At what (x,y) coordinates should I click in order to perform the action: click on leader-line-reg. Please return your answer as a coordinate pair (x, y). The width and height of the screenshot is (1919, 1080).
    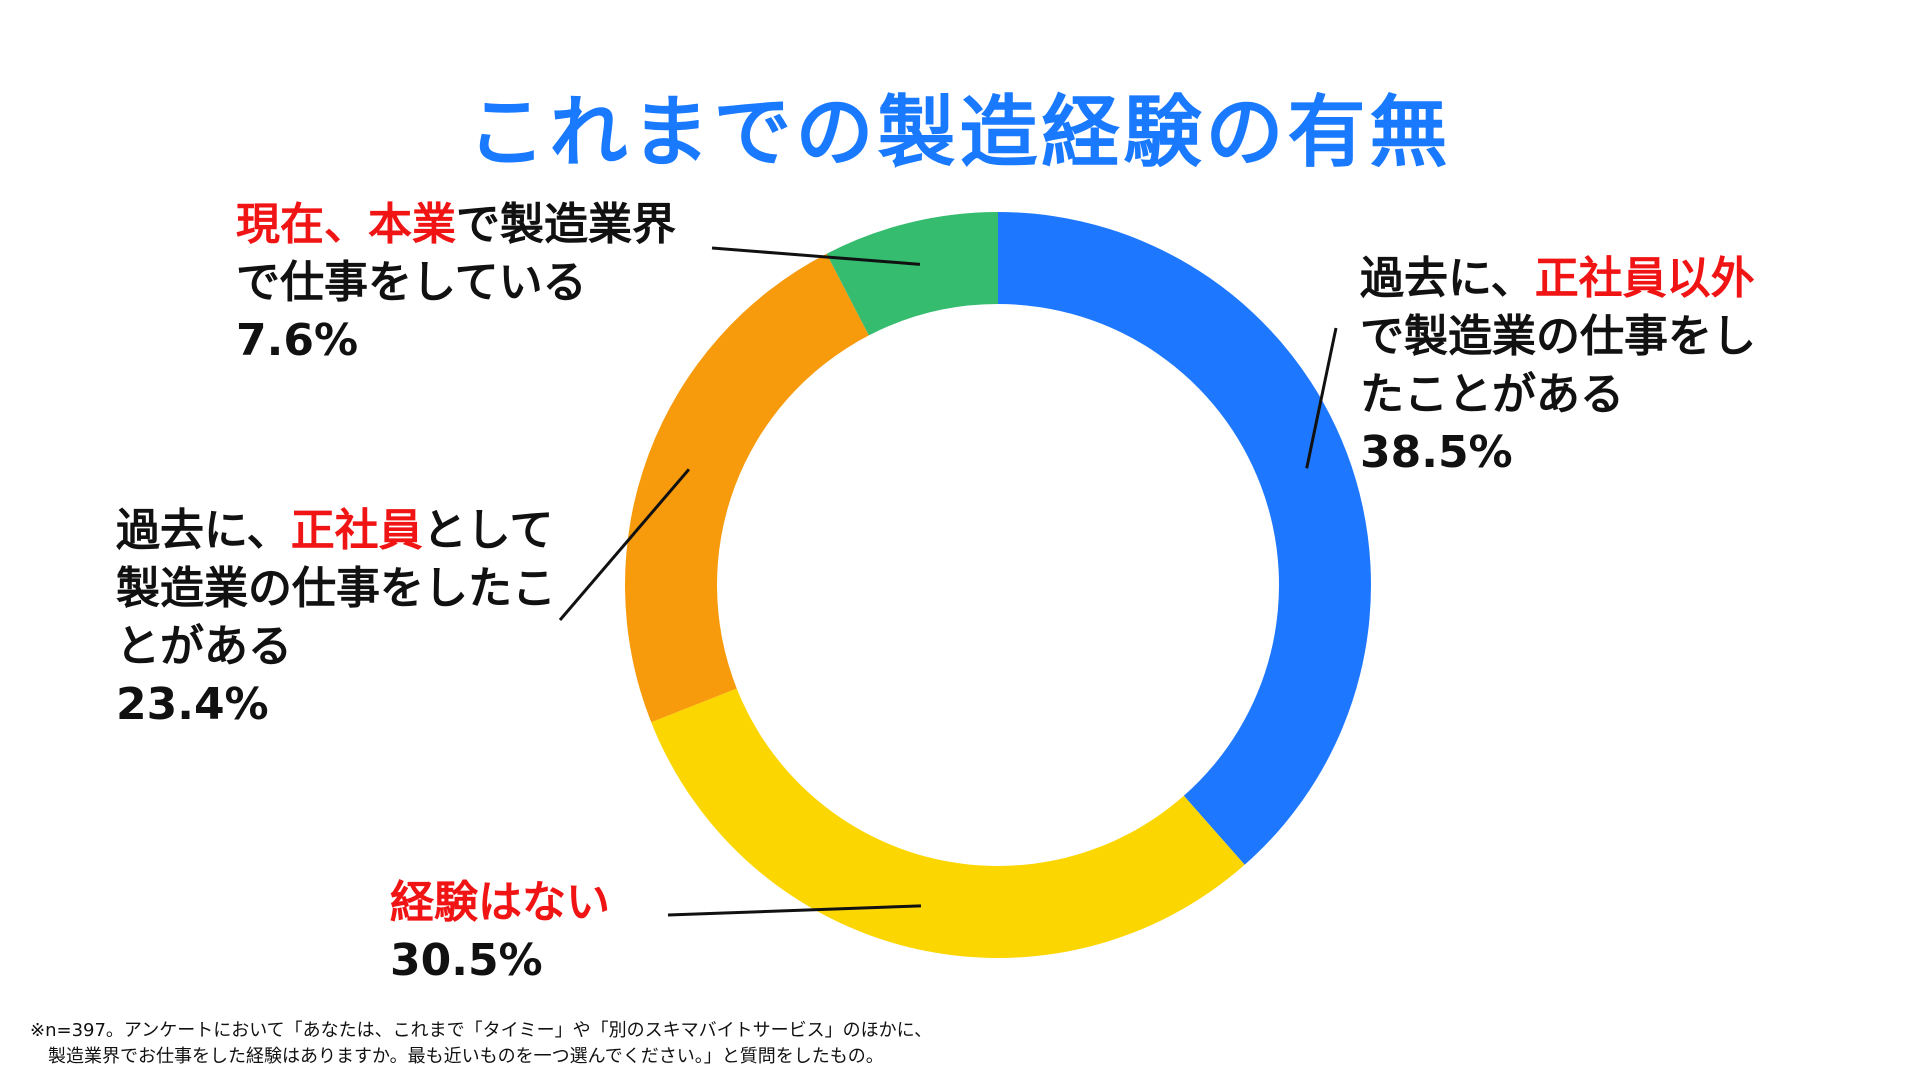
    Looking at the image, I should click on (624, 544).